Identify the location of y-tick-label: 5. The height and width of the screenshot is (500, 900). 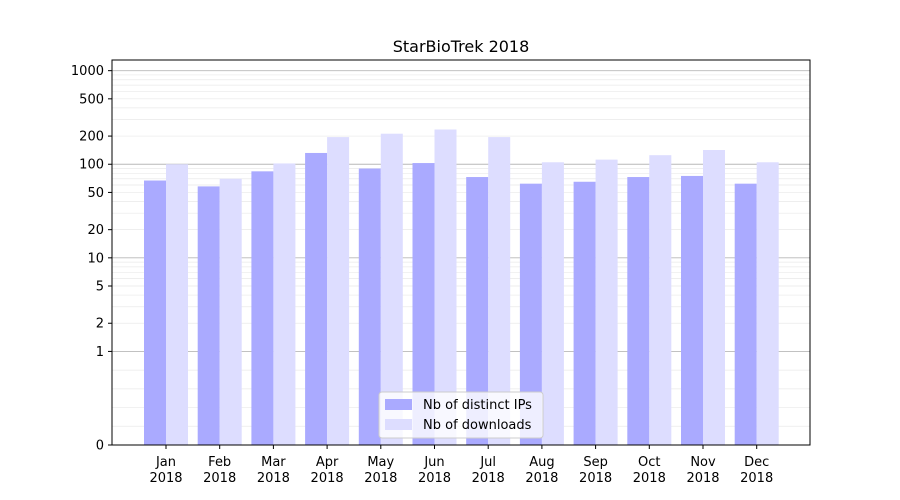
(100, 287).